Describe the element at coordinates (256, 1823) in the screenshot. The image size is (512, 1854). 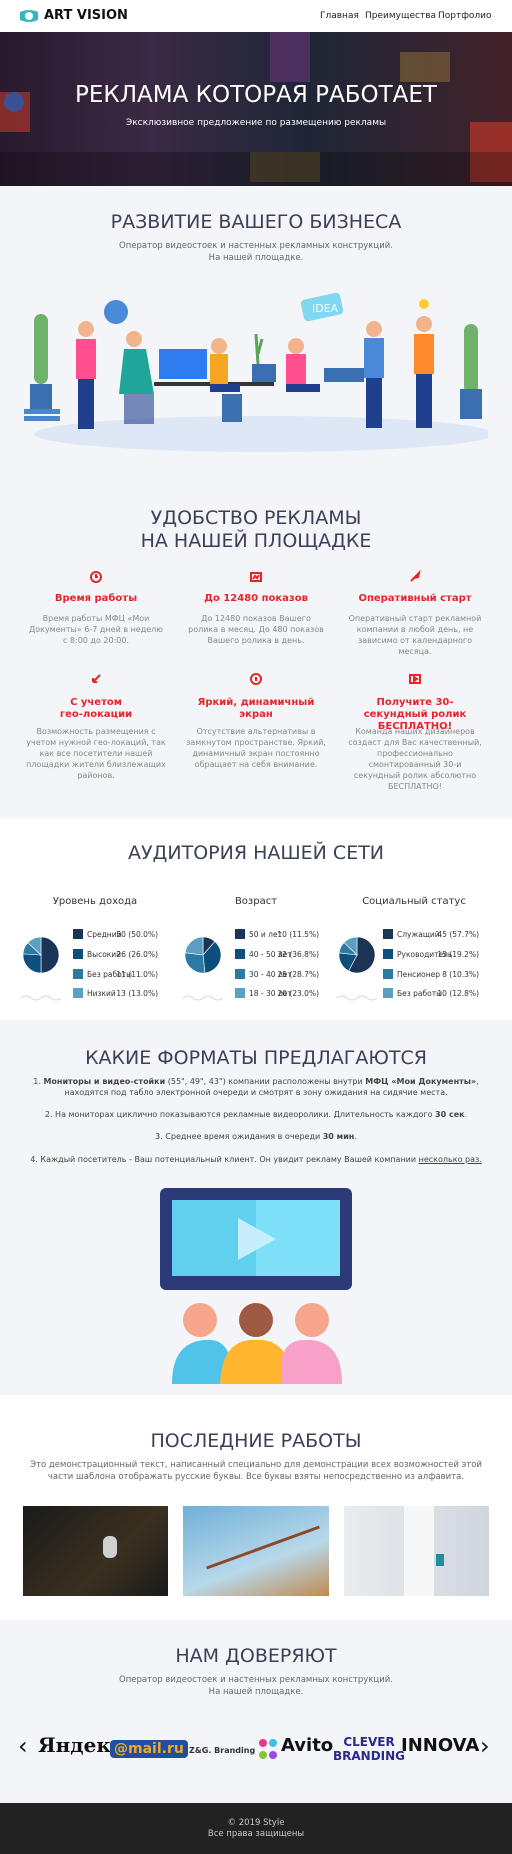
I see `copyright: © 2019 Style` at that location.